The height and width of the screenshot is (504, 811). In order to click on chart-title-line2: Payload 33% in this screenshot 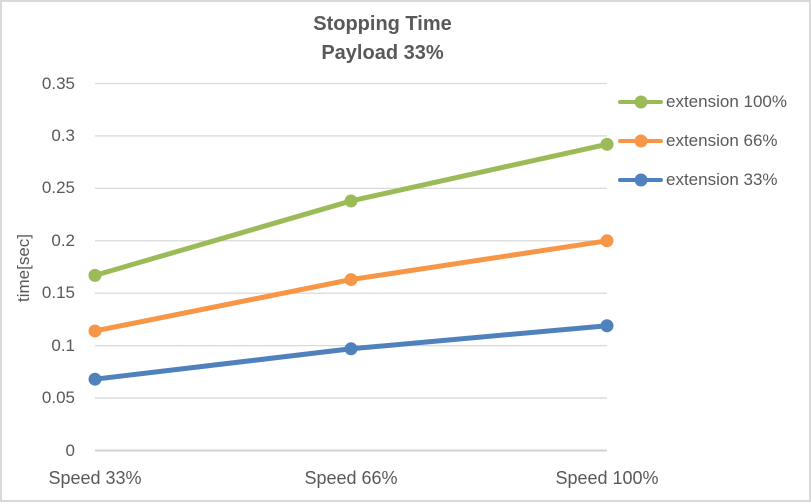, I will do `click(382, 53)`.